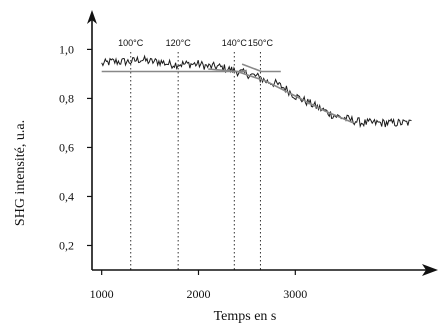  I want to click on x-axis-title: Temps en s, so click(245, 316).